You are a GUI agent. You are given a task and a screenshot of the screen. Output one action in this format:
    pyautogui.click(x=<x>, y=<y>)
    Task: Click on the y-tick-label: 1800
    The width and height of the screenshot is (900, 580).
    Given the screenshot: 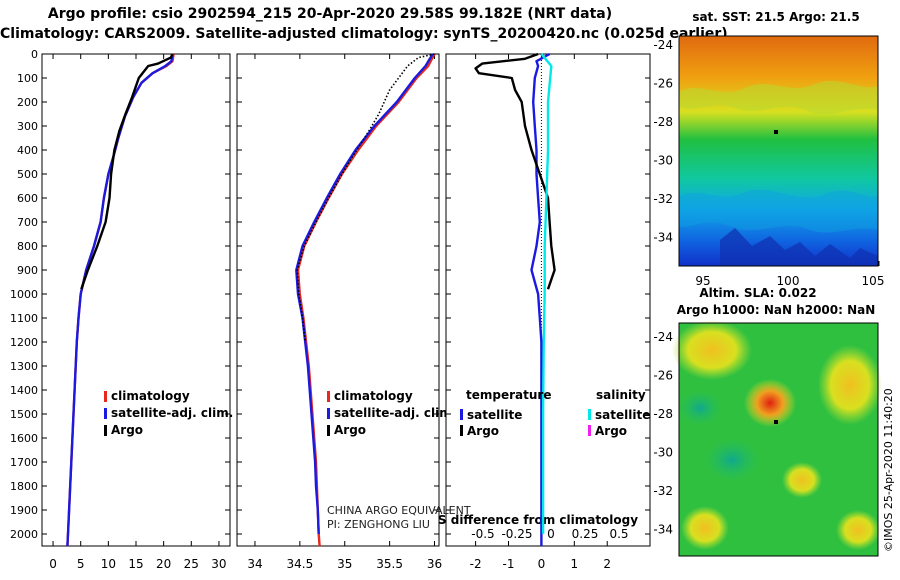 What is the action you would take?
    pyautogui.click(x=24, y=486)
    